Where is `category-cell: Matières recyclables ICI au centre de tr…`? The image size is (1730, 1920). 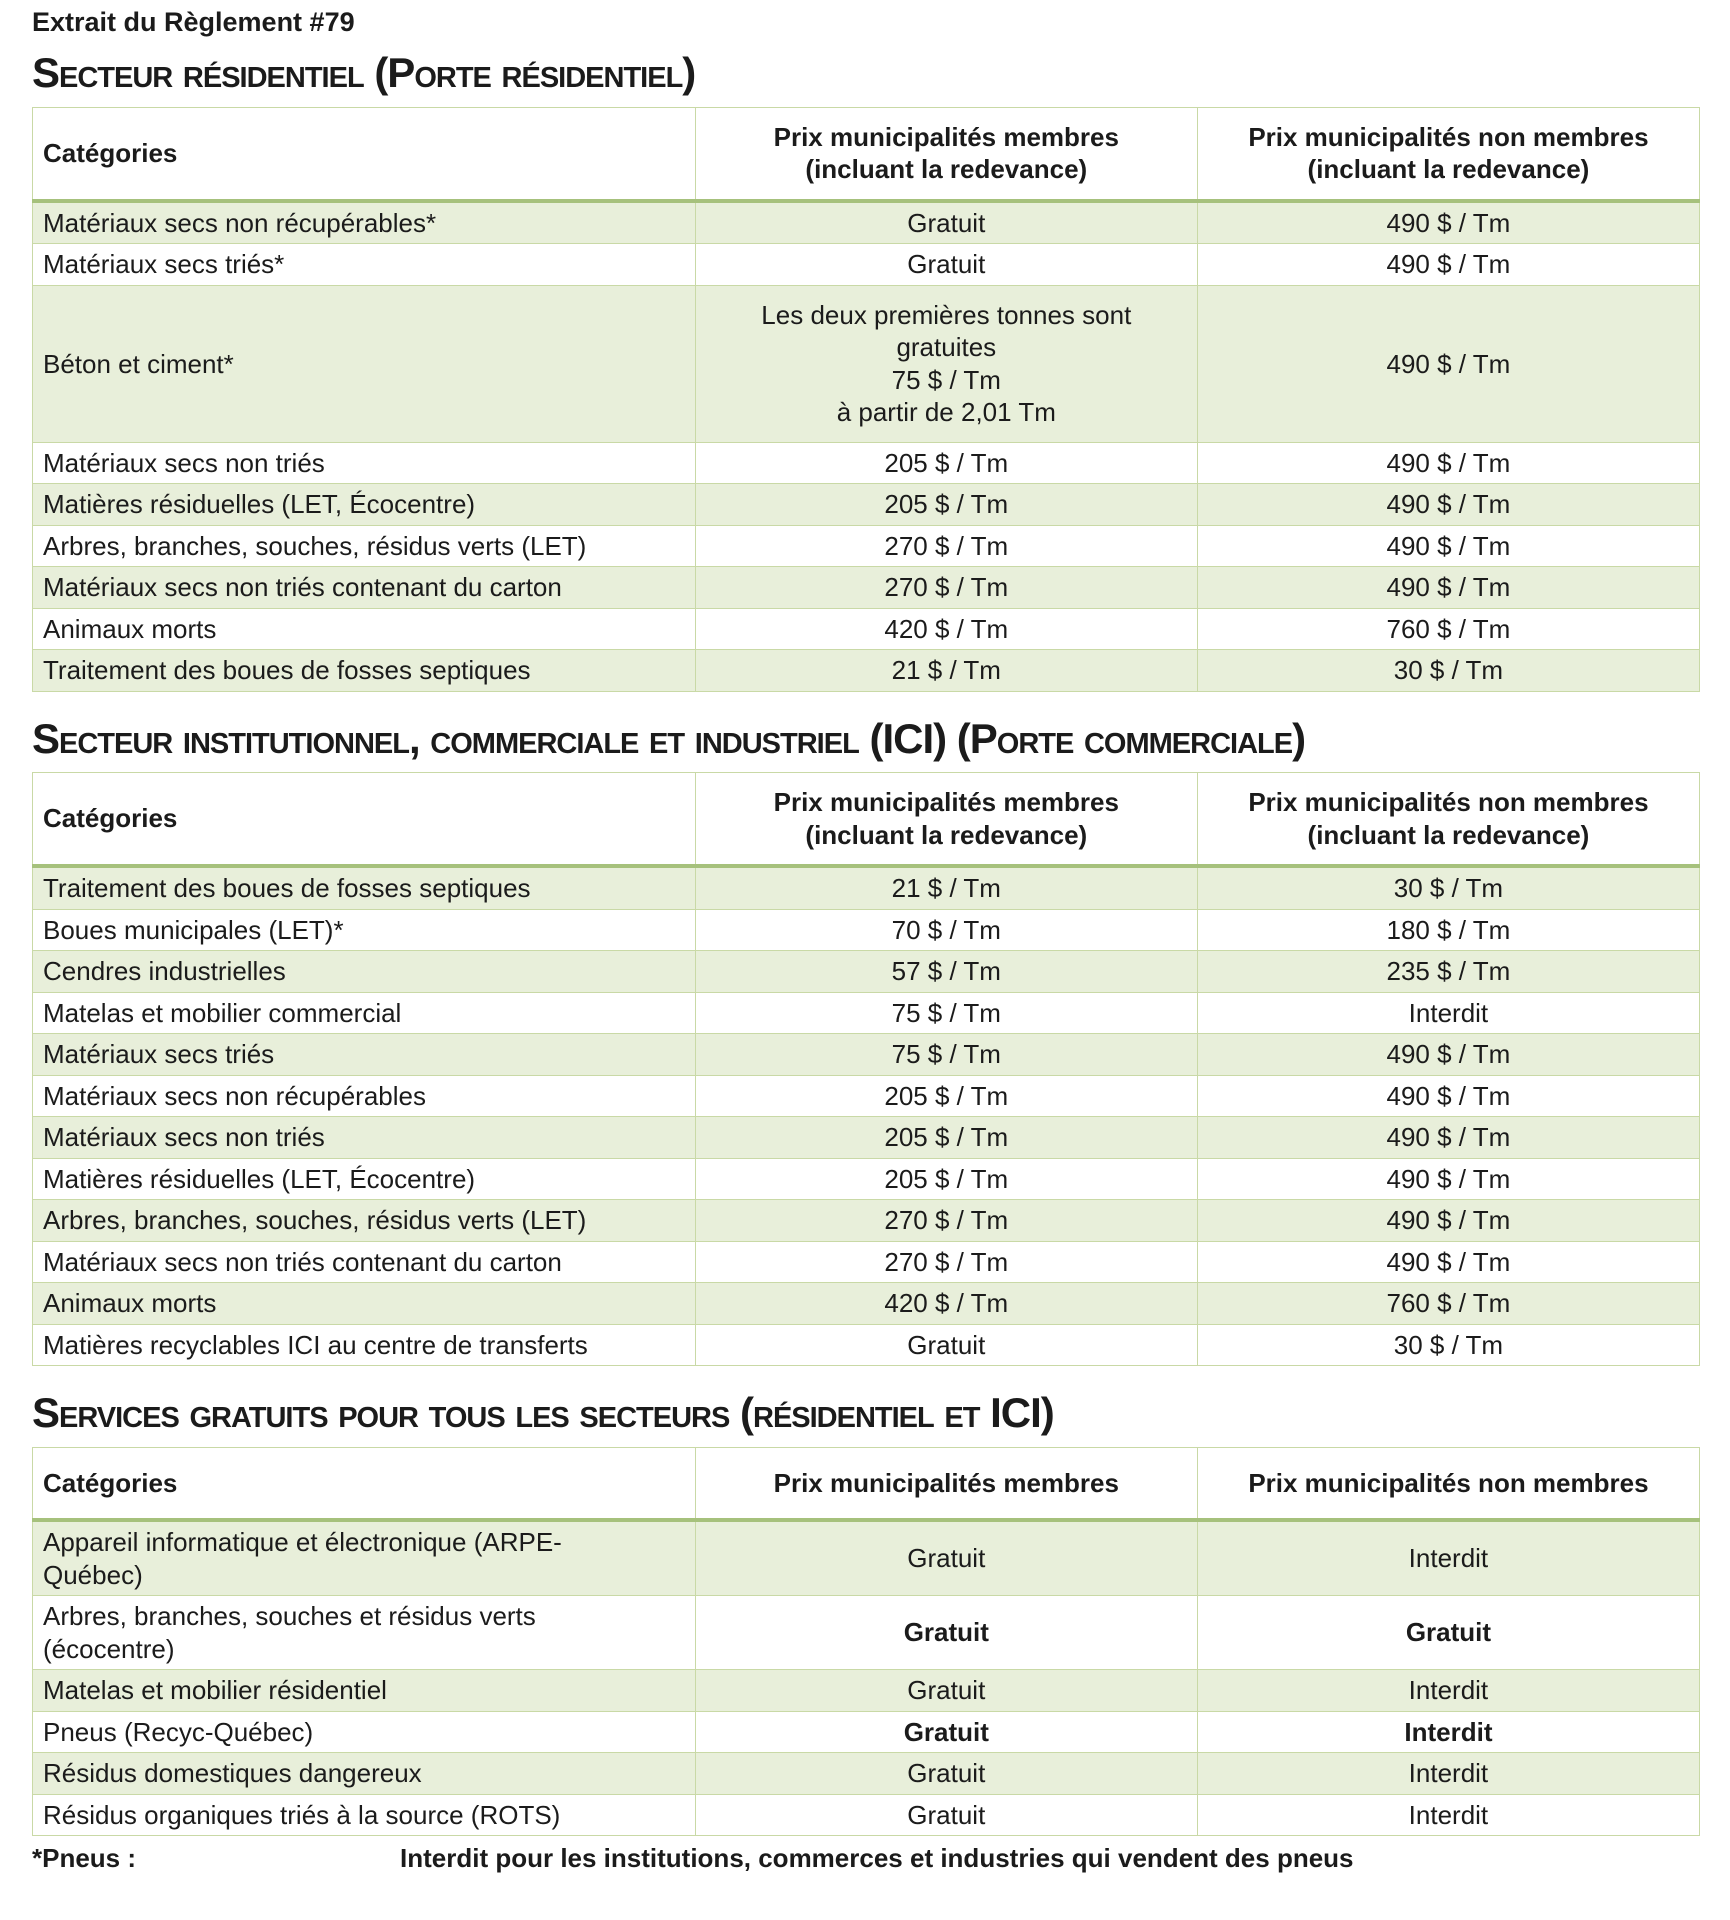
category-cell: Matières recyclables ICI au centre de tr… is located at coordinates (364, 1345).